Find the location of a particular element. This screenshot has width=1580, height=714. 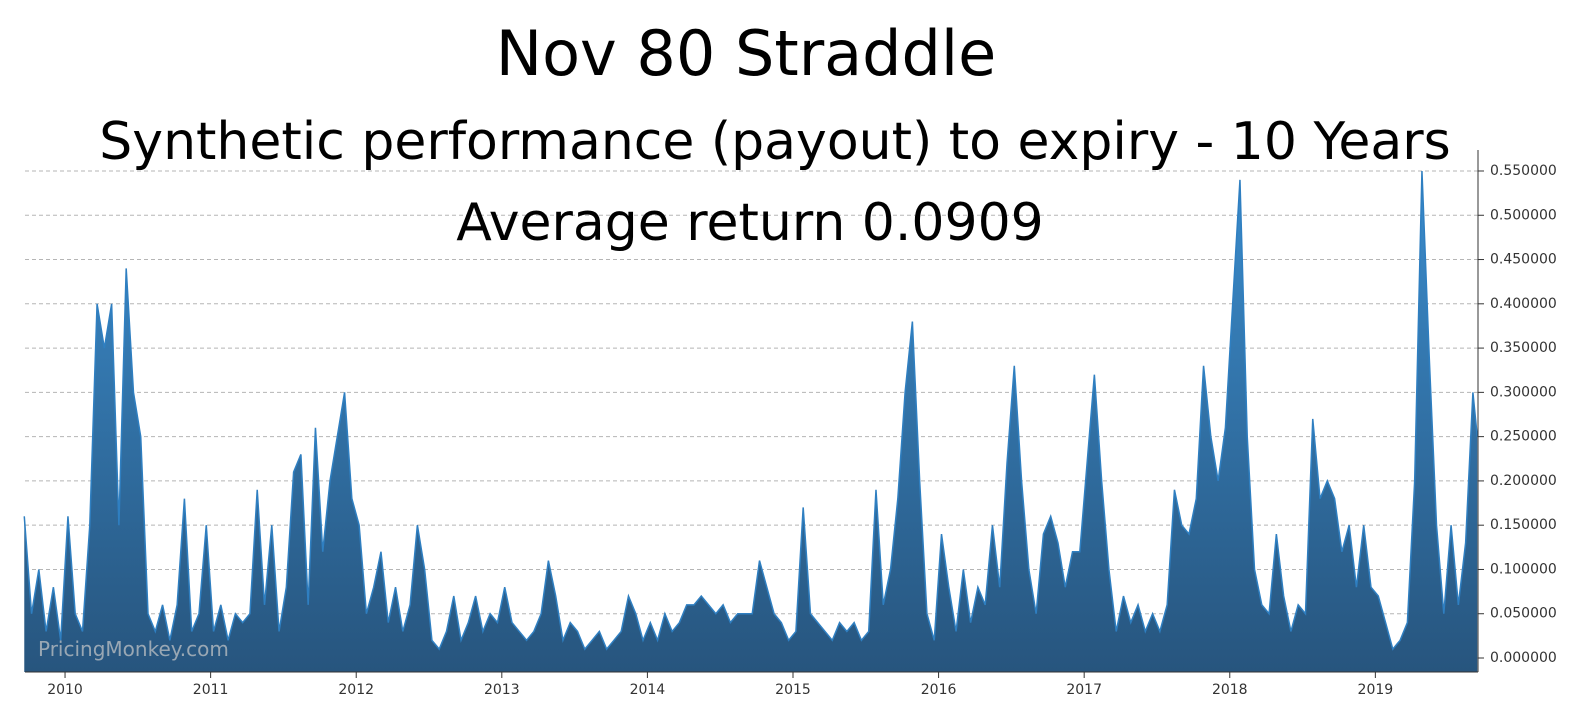

x-tick-label: 2018 is located at coordinates (1230, 690).